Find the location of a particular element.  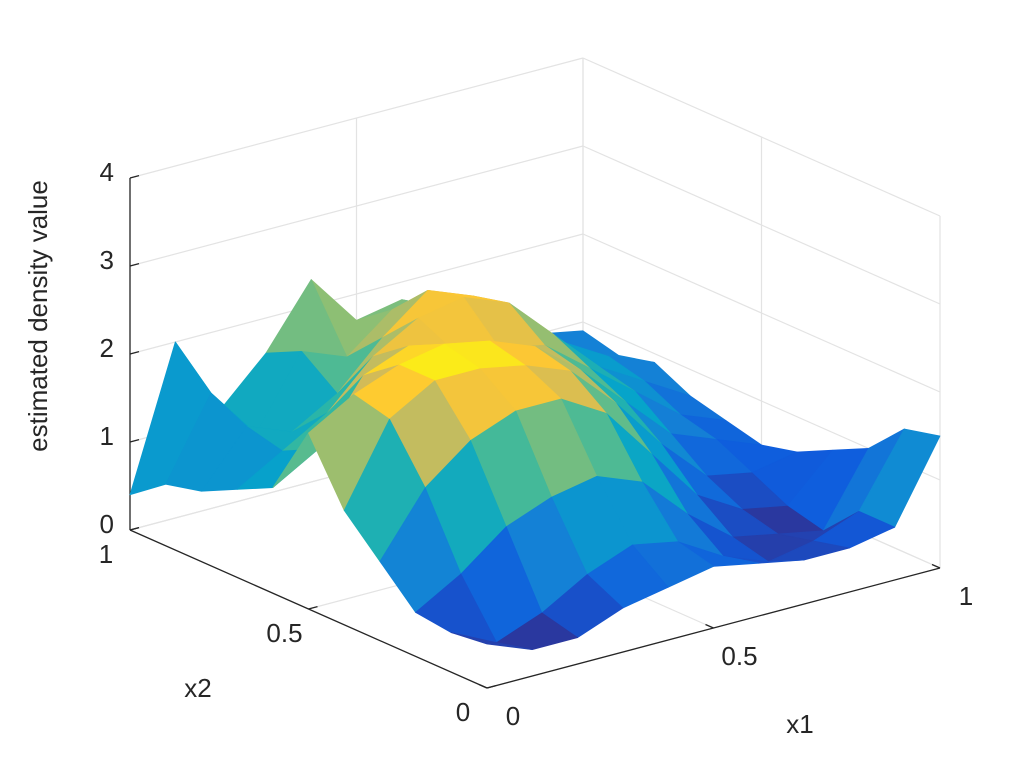

z-tick-label: 1 is located at coordinates (107, 436).